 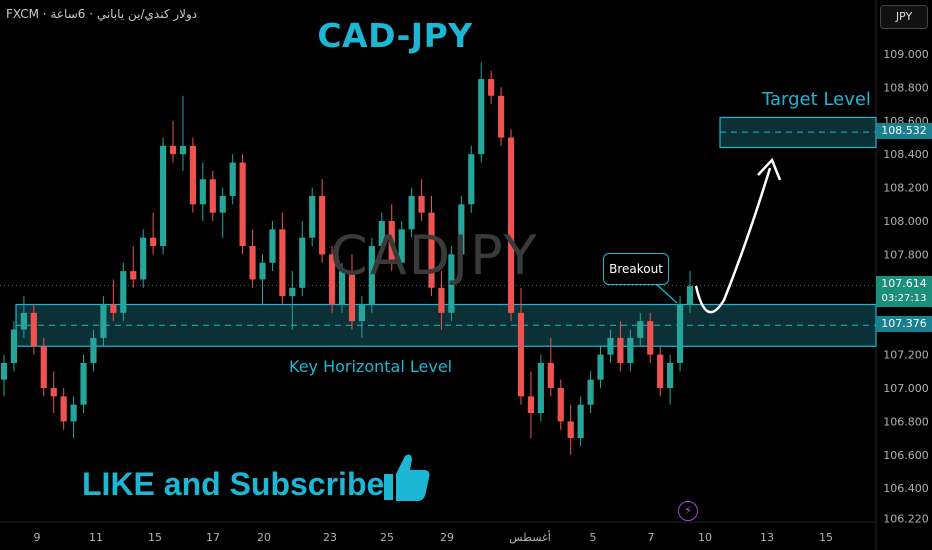 What do you see at coordinates (906, 388) in the screenshot?
I see `y-tick-label: 107.000` at bounding box center [906, 388].